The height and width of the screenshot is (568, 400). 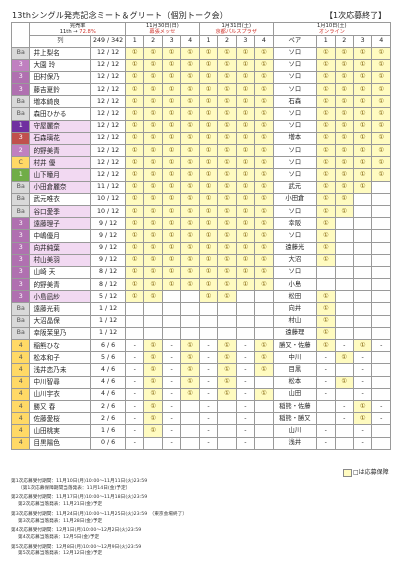 I want to click on table-row: Ba 森田ひかる 12 / 12 ① ① ① ① ① ① ① ① ソロ ① ① ① ①, so click(x=200, y=114).